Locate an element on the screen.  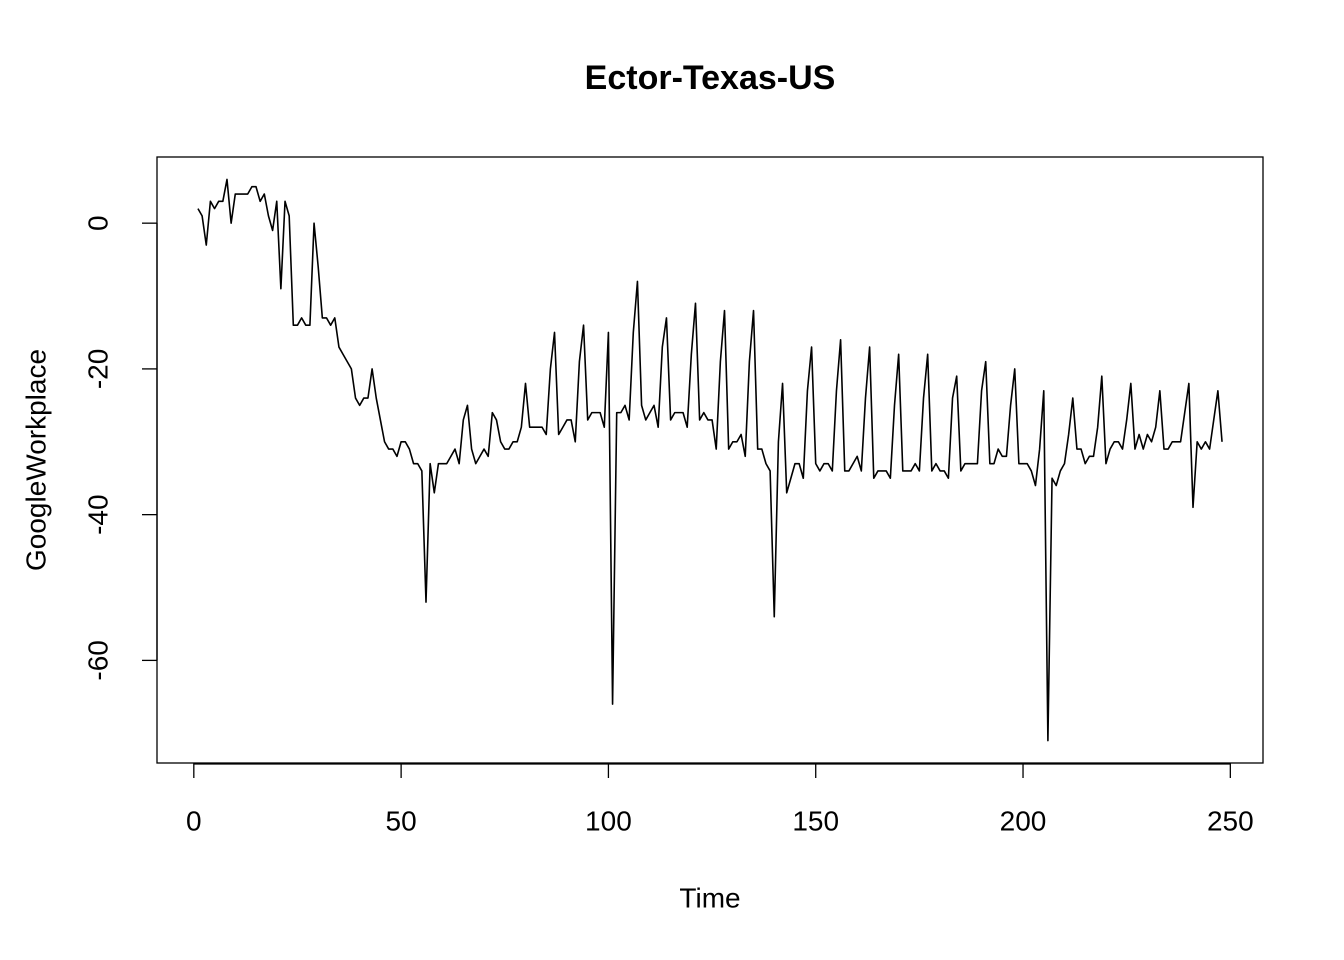
x-tick-label: 250 is located at coordinates (1230, 820).